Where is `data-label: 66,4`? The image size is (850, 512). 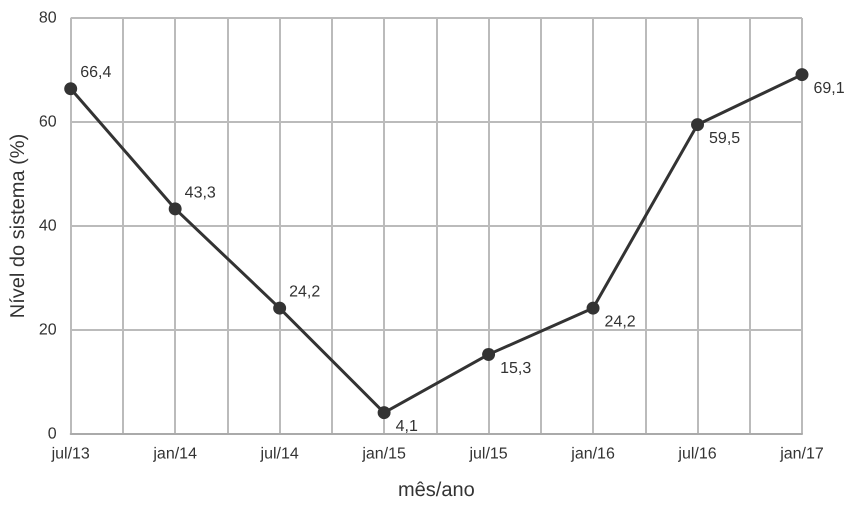
data-label: 66,4 is located at coordinates (96, 73).